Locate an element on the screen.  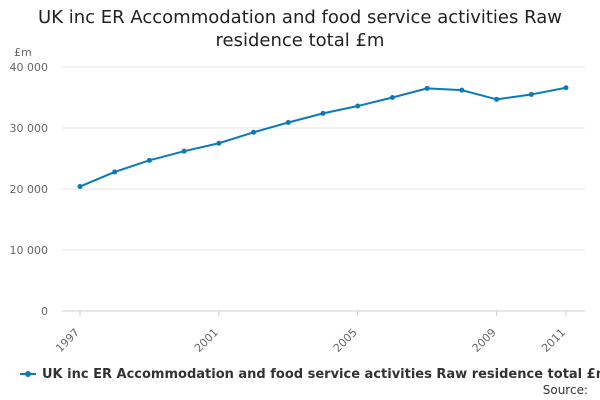
y-axis-ticks: 0 10 000 20 000 30 000 40 000 is located at coordinates (29, 189).